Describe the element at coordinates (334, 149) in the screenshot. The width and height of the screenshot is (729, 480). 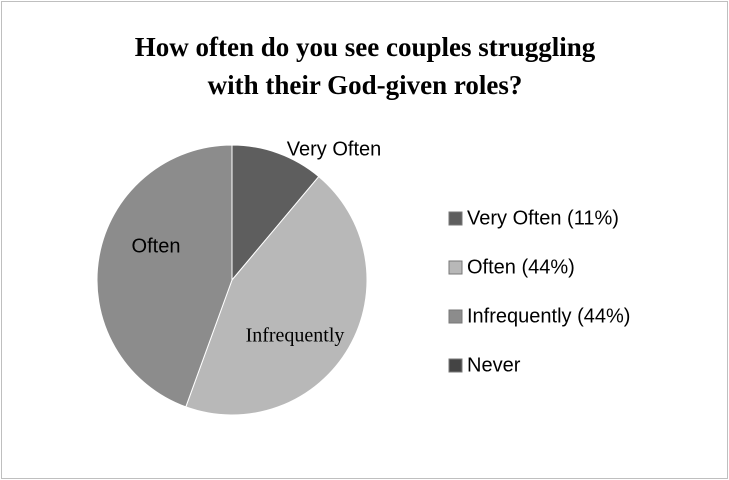
I see `slice-label: Very Often` at that location.